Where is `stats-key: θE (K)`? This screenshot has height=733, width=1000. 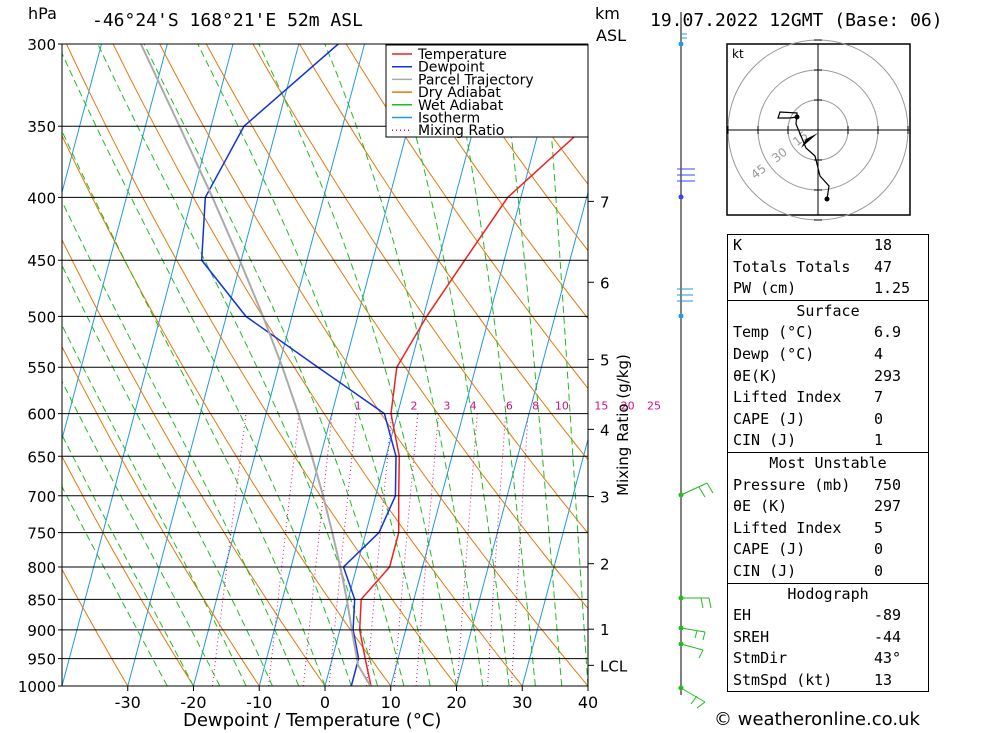
stats-key: θE (K) is located at coordinates (760, 506).